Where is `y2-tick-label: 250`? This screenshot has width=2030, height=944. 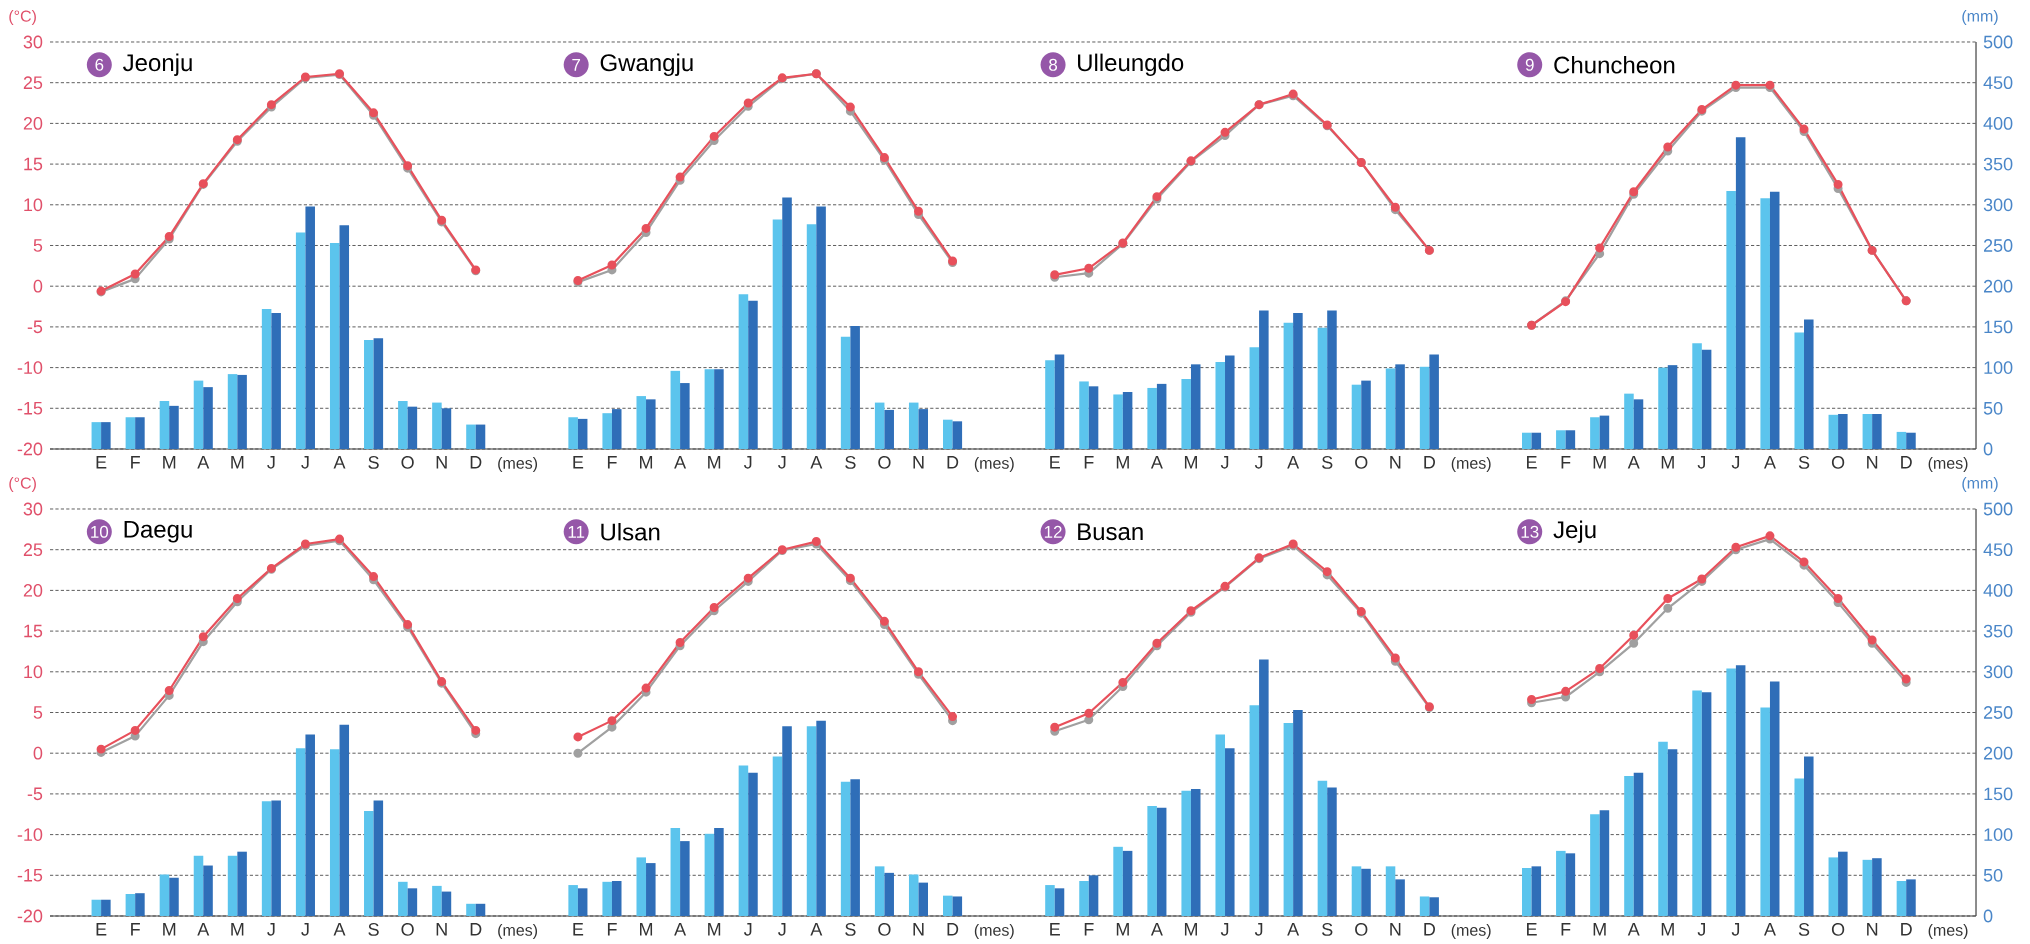
y2-tick-label: 250 is located at coordinates (1998, 712).